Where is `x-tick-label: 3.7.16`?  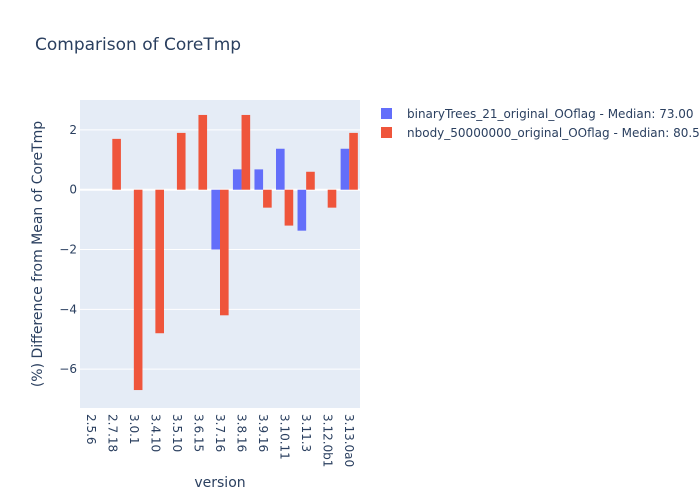 x-tick-label: 3.7.16 is located at coordinates (220, 433).